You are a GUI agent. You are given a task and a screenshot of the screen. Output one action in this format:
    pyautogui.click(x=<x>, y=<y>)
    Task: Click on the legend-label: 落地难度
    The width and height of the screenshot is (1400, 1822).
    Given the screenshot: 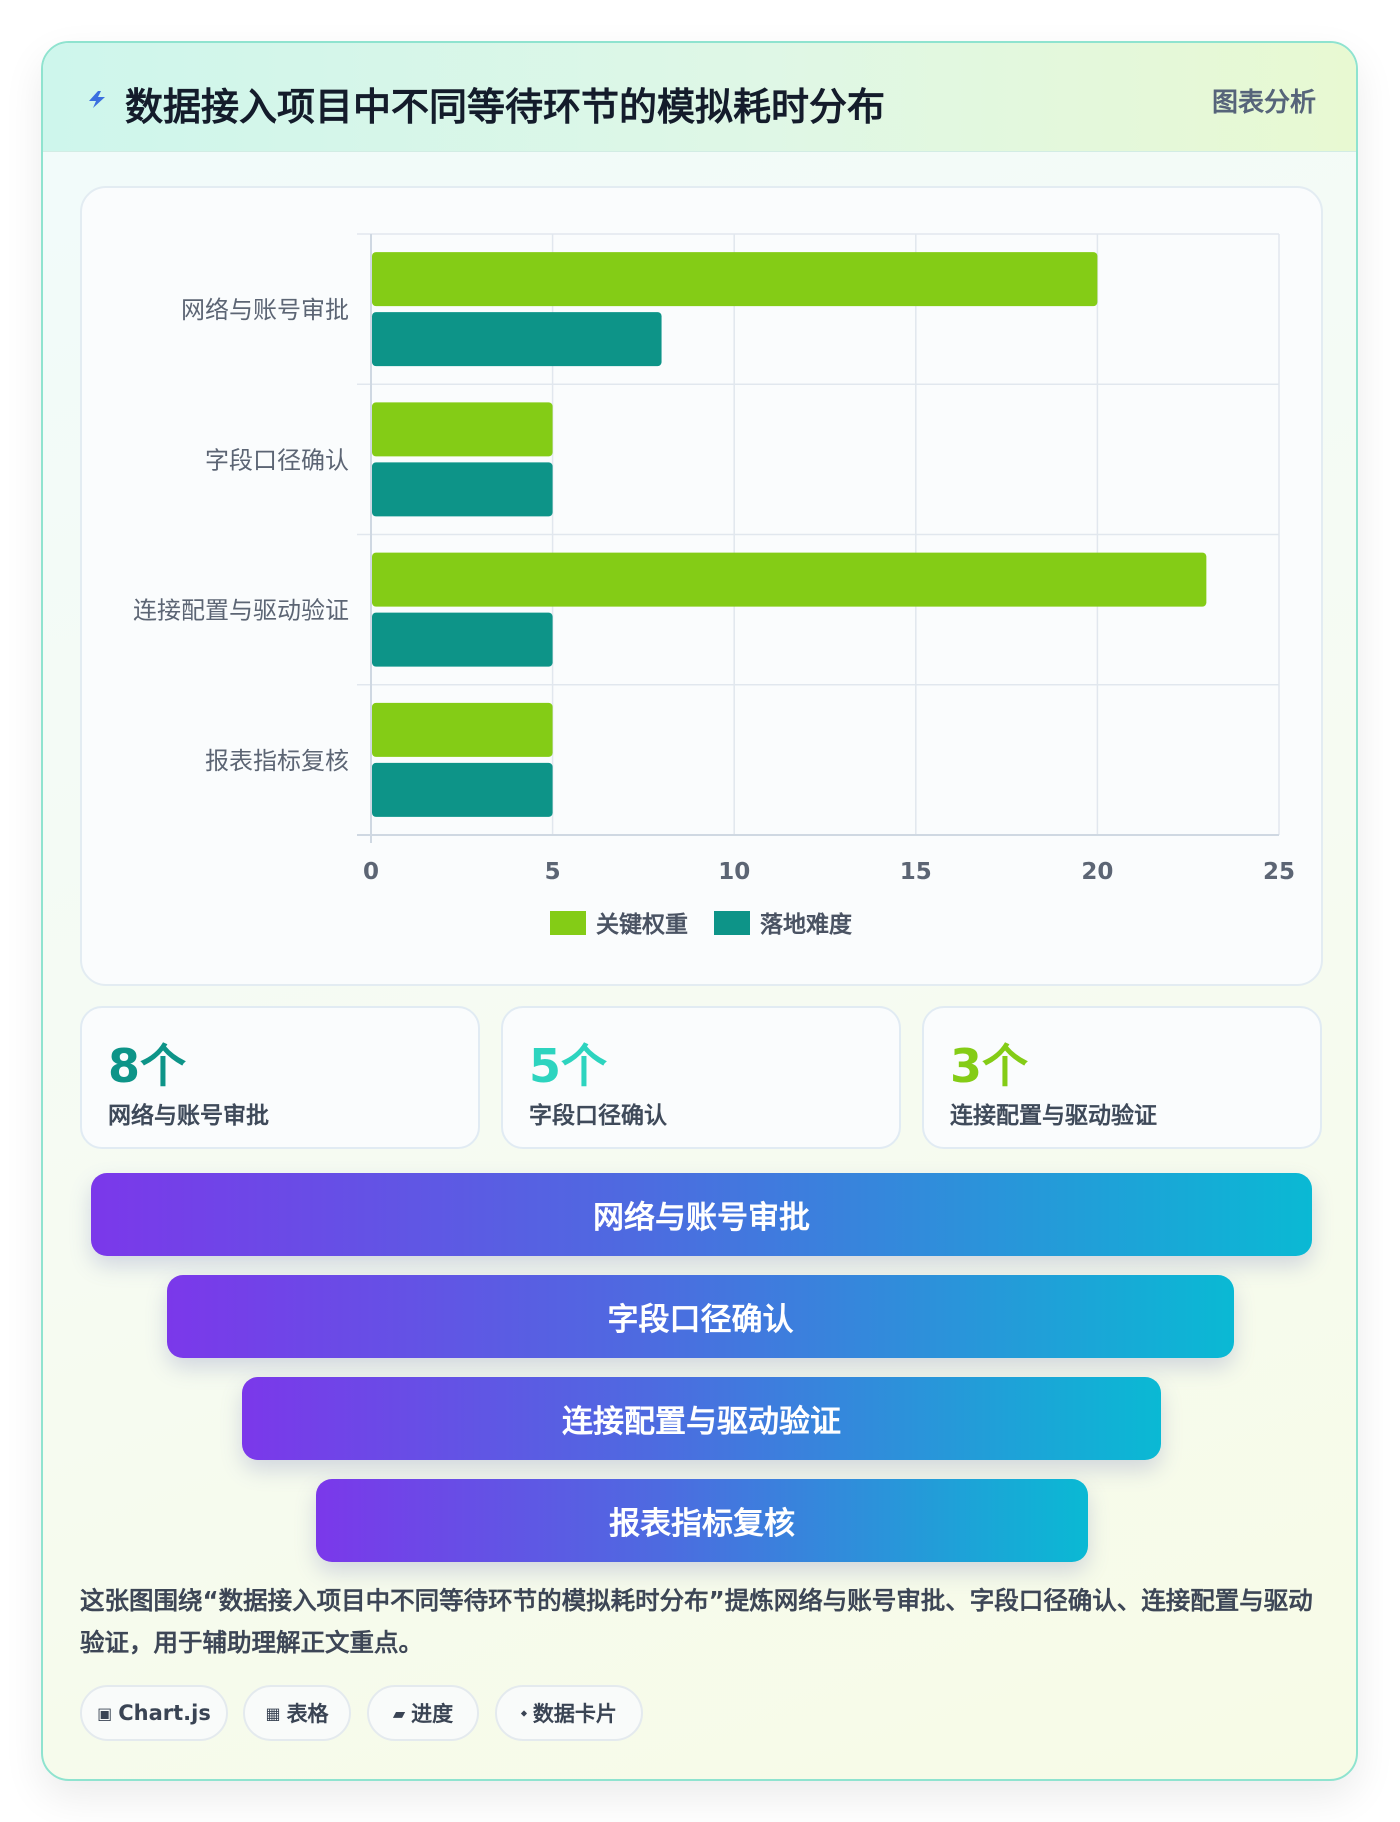 What is the action you would take?
    pyautogui.click(x=806, y=924)
    